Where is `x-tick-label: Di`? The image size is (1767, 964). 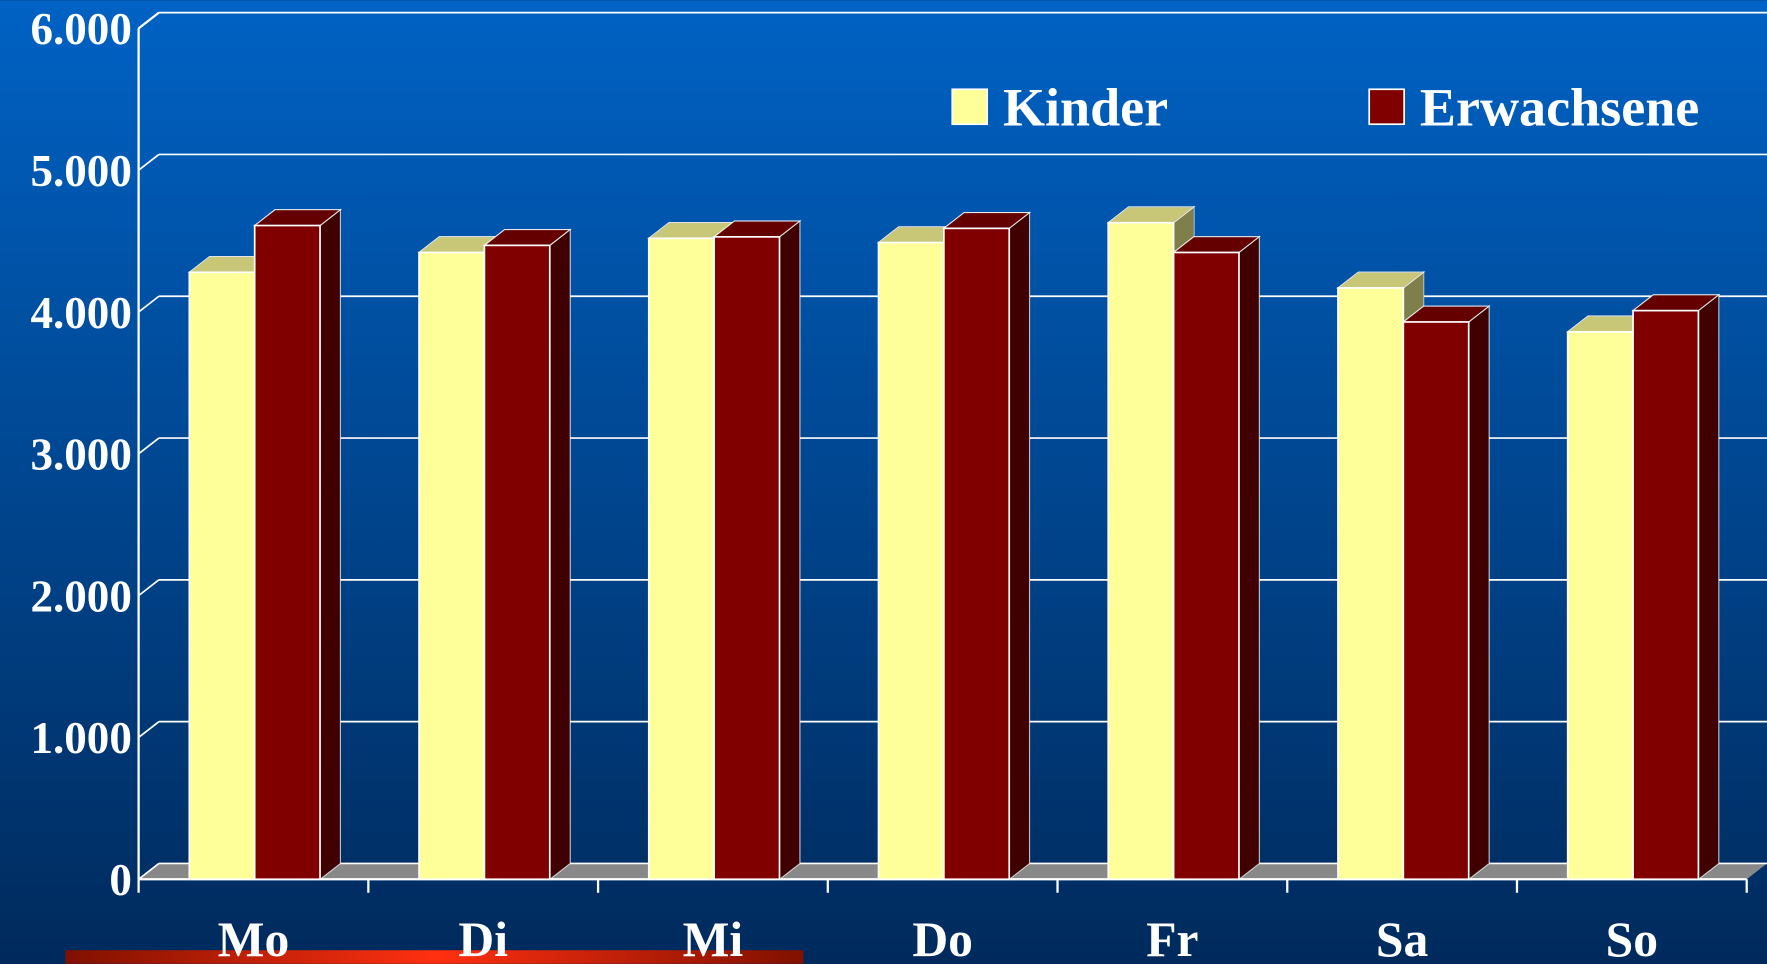 x-tick-label: Di is located at coordinates (483, 938).